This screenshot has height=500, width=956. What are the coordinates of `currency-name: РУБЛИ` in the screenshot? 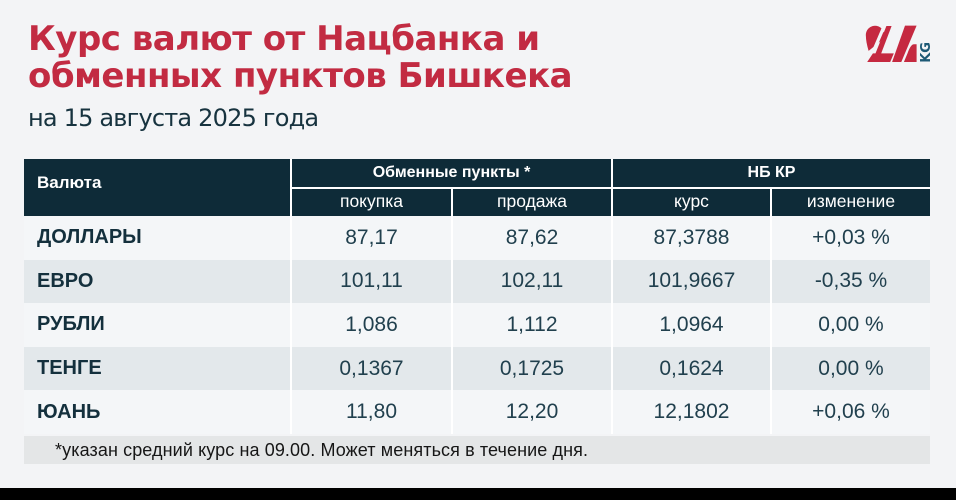 It's located at (157, 325).